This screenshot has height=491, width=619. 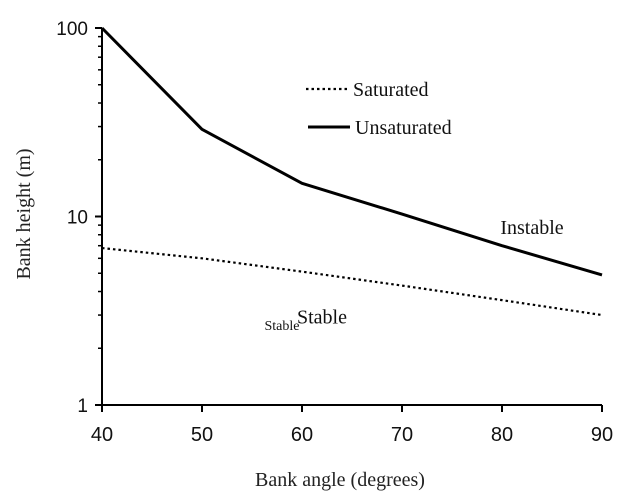 What do you see at coordinates (602, 435) in the screenshot?
I see `x-tick-label: 90` at bounding box center [602, 435].